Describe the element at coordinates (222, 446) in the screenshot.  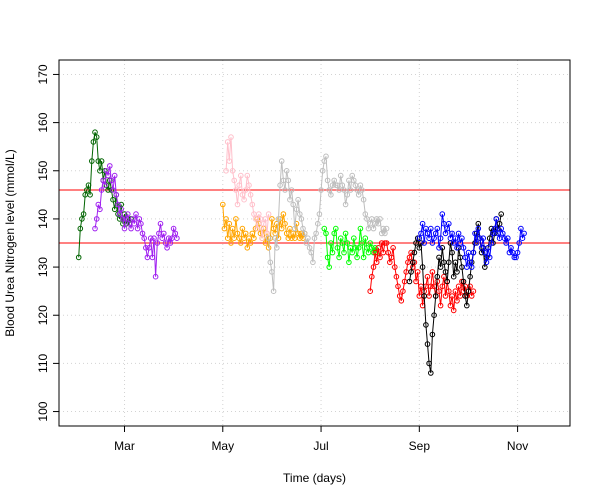
I see `x-tick-label: May` at that location.